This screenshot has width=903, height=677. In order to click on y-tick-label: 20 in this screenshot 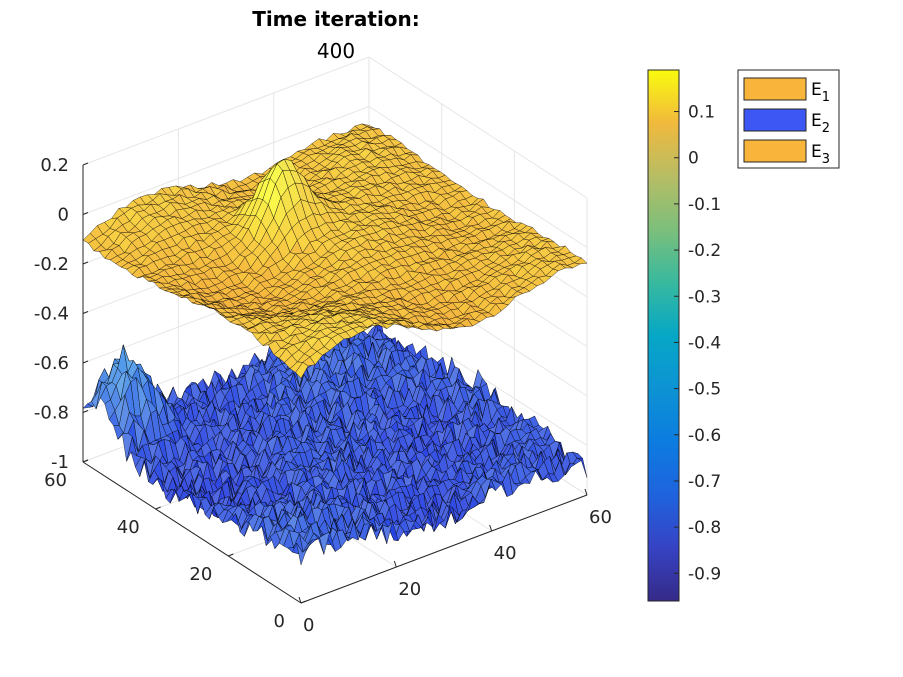, I will do `click(200, 574)`.